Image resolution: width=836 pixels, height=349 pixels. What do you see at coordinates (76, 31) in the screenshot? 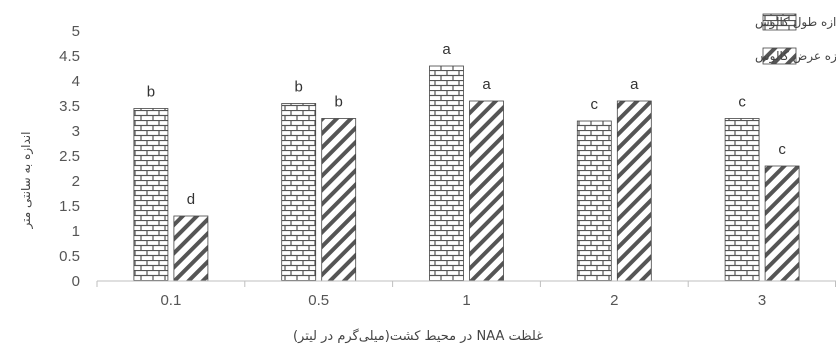
I see `y-tick-label-10: 5` at bounding box center [76, 31].